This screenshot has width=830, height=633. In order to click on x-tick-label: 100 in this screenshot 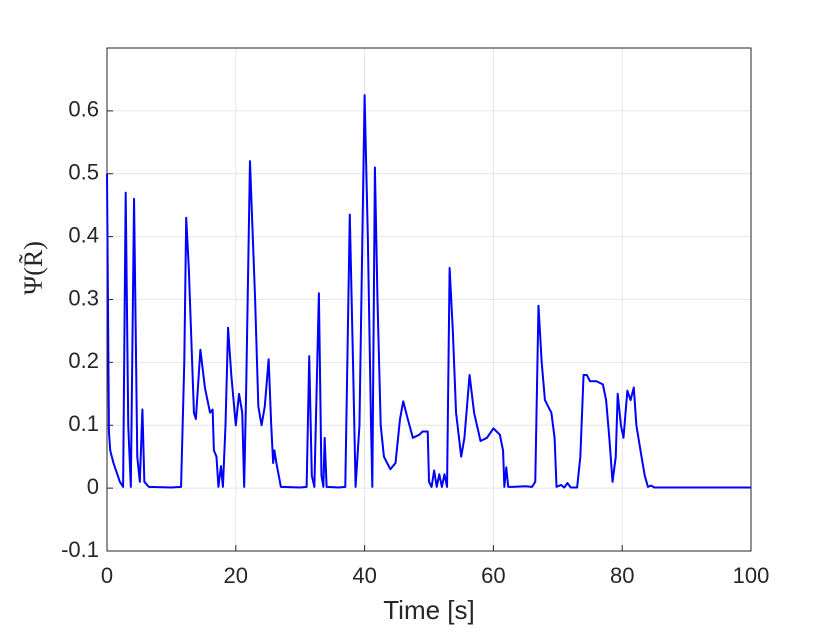, I will do `click(751, 575)`.